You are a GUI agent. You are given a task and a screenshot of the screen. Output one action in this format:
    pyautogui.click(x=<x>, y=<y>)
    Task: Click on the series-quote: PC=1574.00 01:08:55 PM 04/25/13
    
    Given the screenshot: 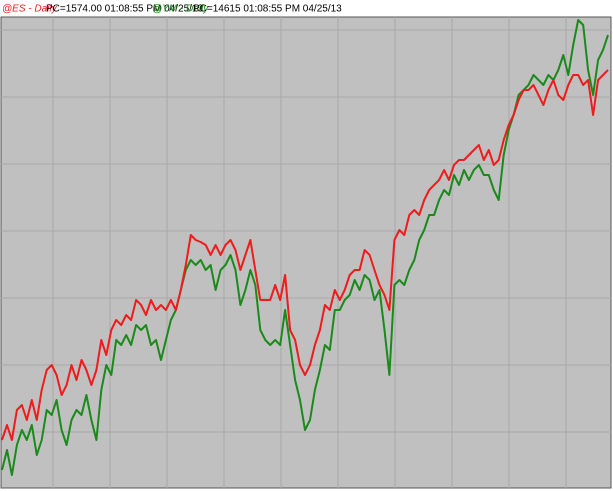 What is the action you would take?
    pyautogui.click(x=125, y=9)
    